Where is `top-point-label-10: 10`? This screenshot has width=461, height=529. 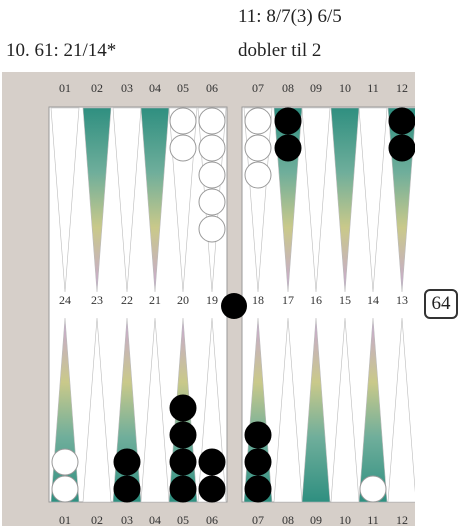
top-point-label-10: 10 is located at coordinates (345, 88).